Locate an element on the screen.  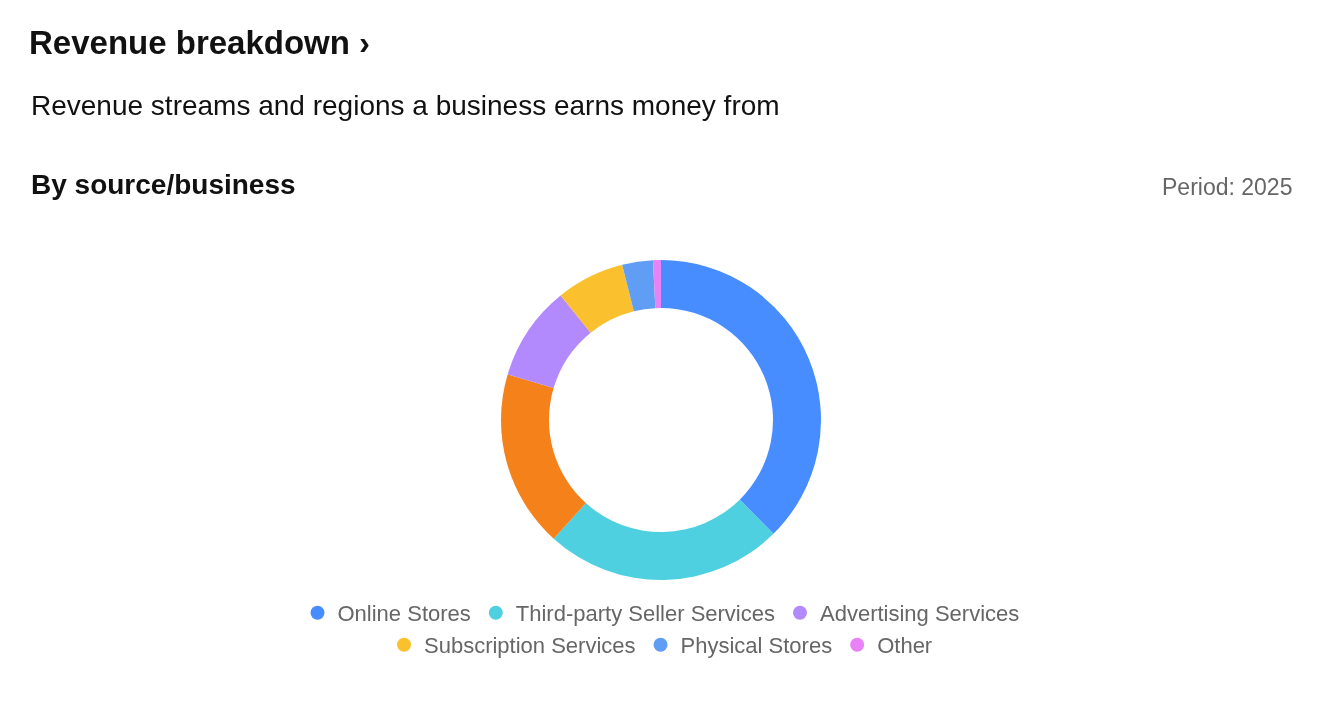
legend-label: Other is located at coordinates (905, 646).